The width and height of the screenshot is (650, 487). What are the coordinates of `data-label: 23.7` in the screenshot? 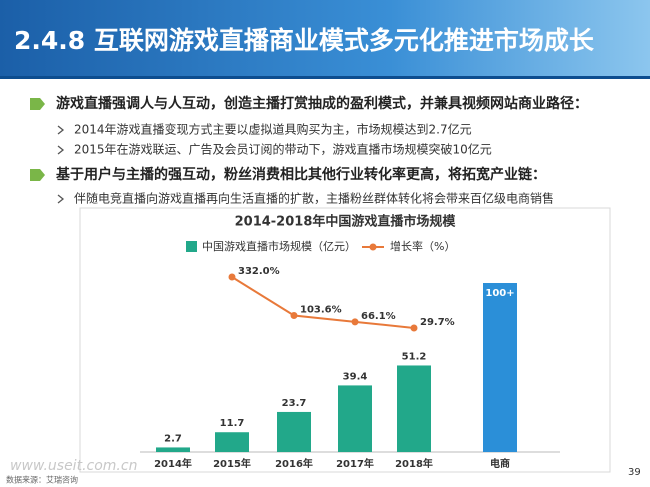 It's located at (294, 403).